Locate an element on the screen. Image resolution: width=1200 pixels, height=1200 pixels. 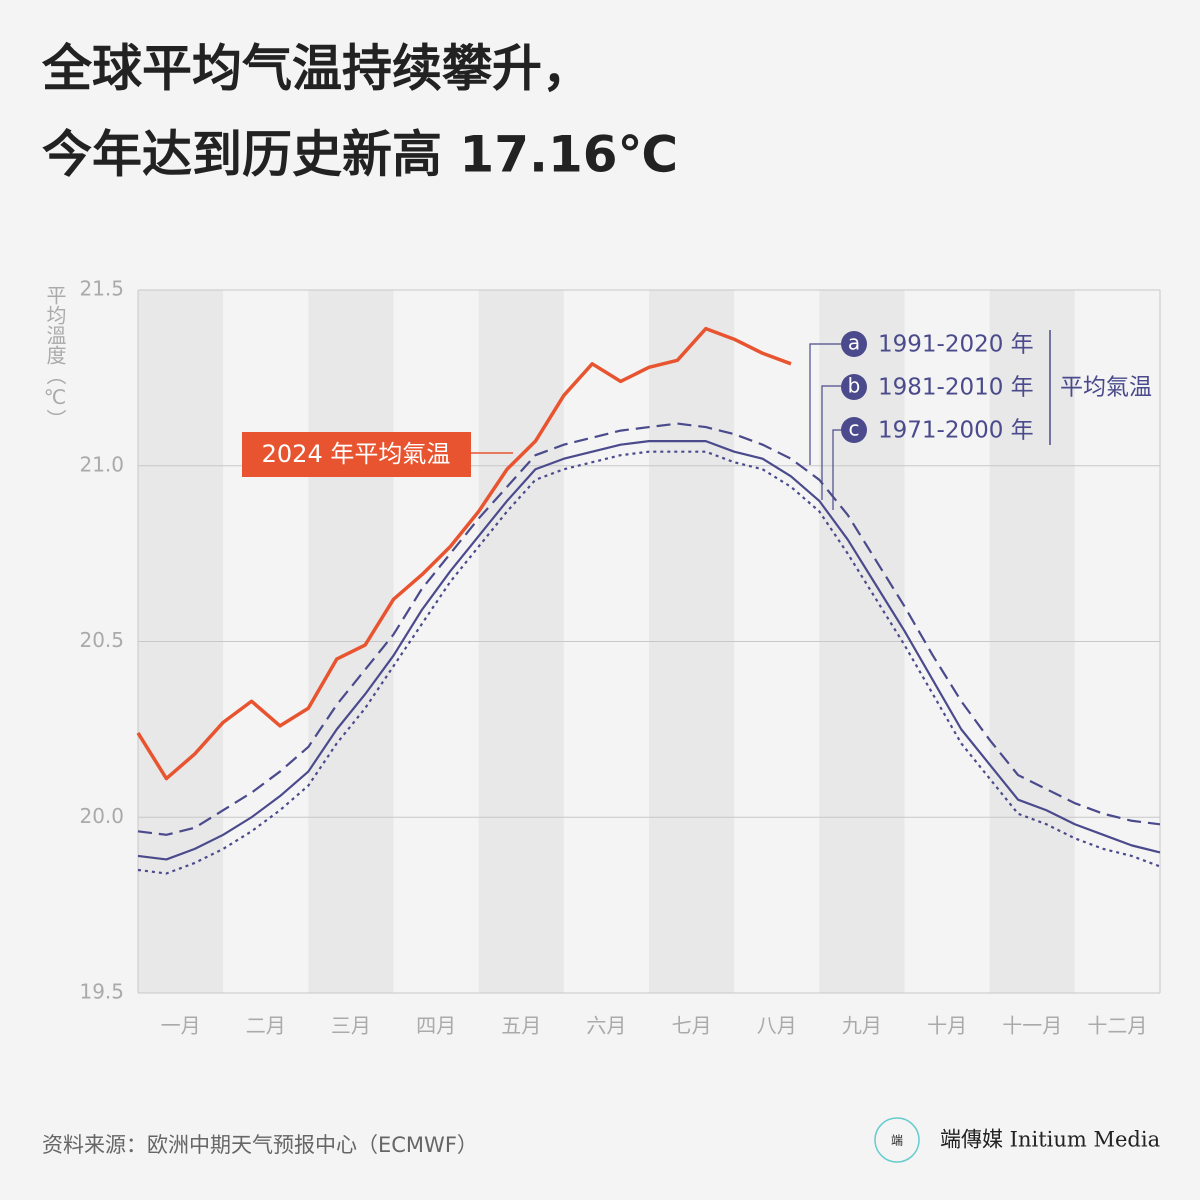
y-tick-label: 21.5 is located at coordinates (101, 289).